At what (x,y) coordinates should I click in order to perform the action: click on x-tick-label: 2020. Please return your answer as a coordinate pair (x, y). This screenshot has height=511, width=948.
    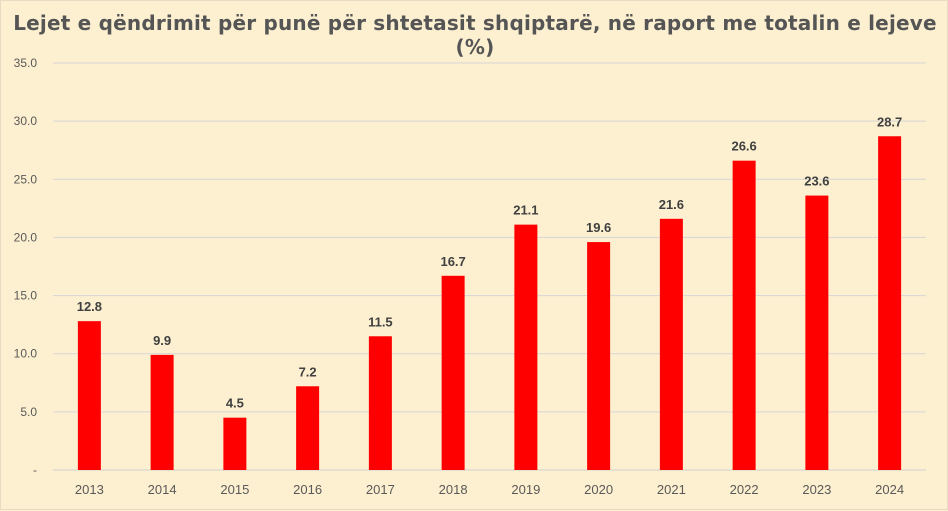
    Looking at the image, I should click on (598, 489).